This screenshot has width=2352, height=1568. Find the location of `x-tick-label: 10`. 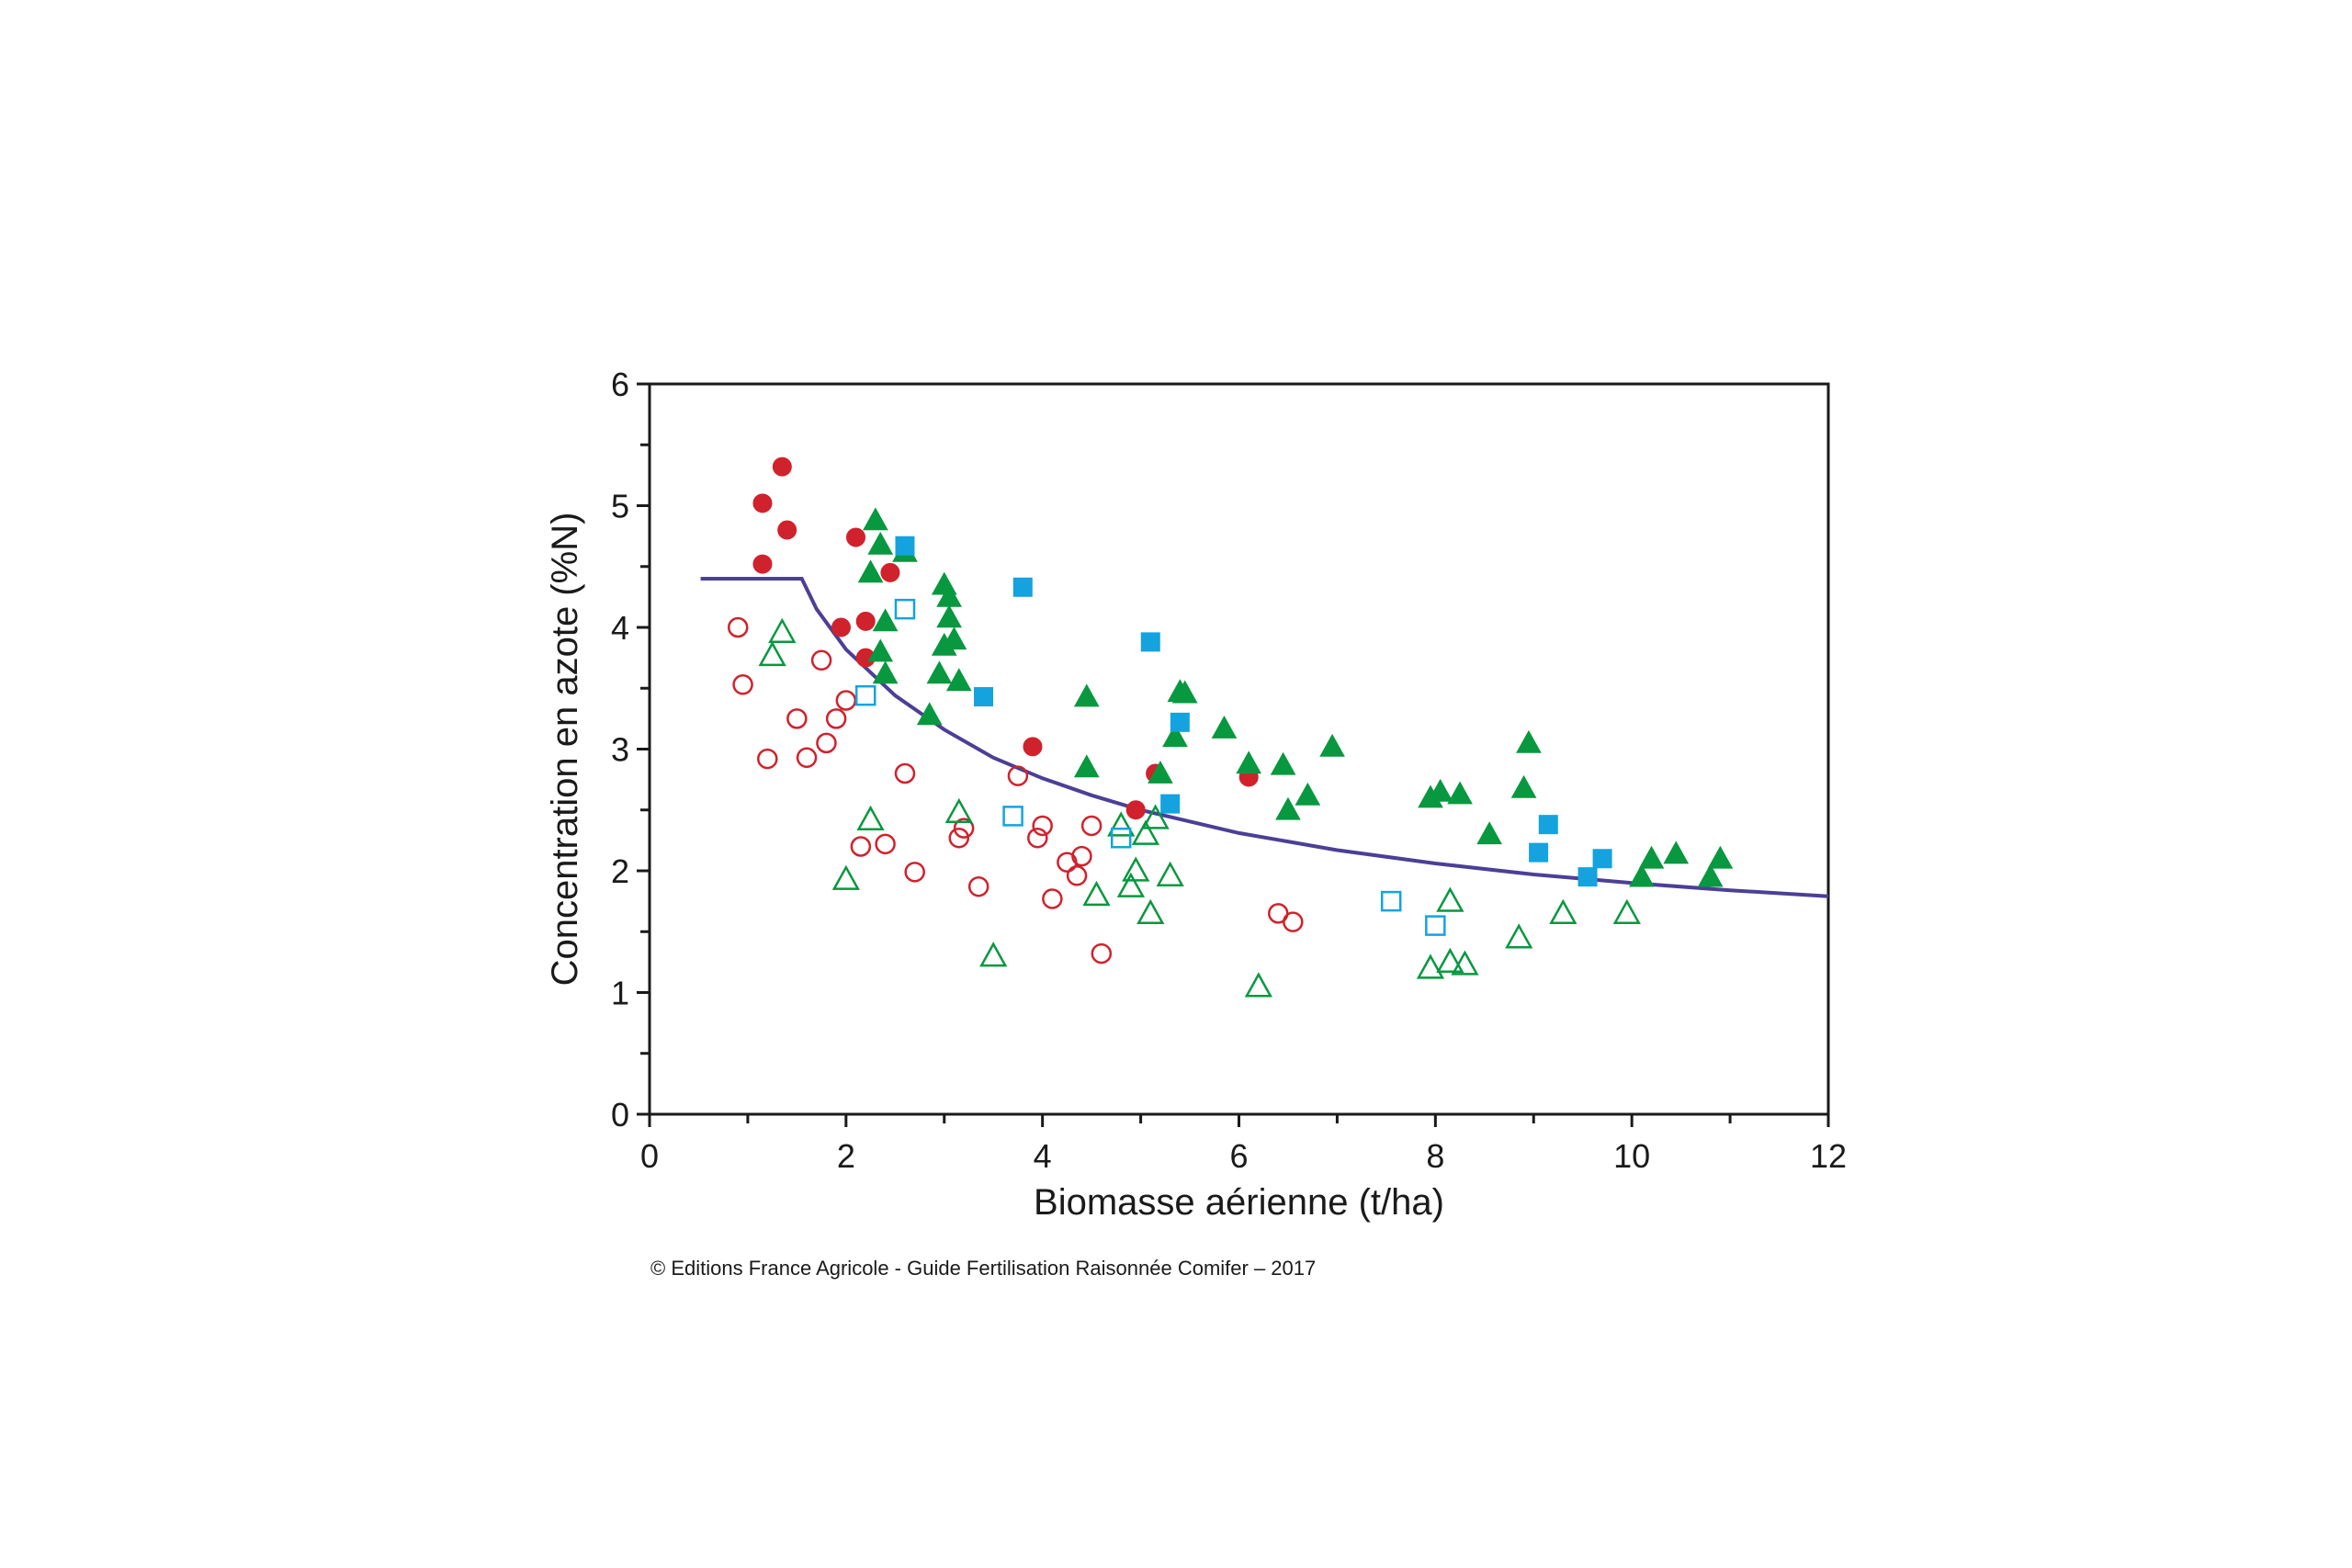

x-tick-label: 10 is located at coordinates (1631, 1156).